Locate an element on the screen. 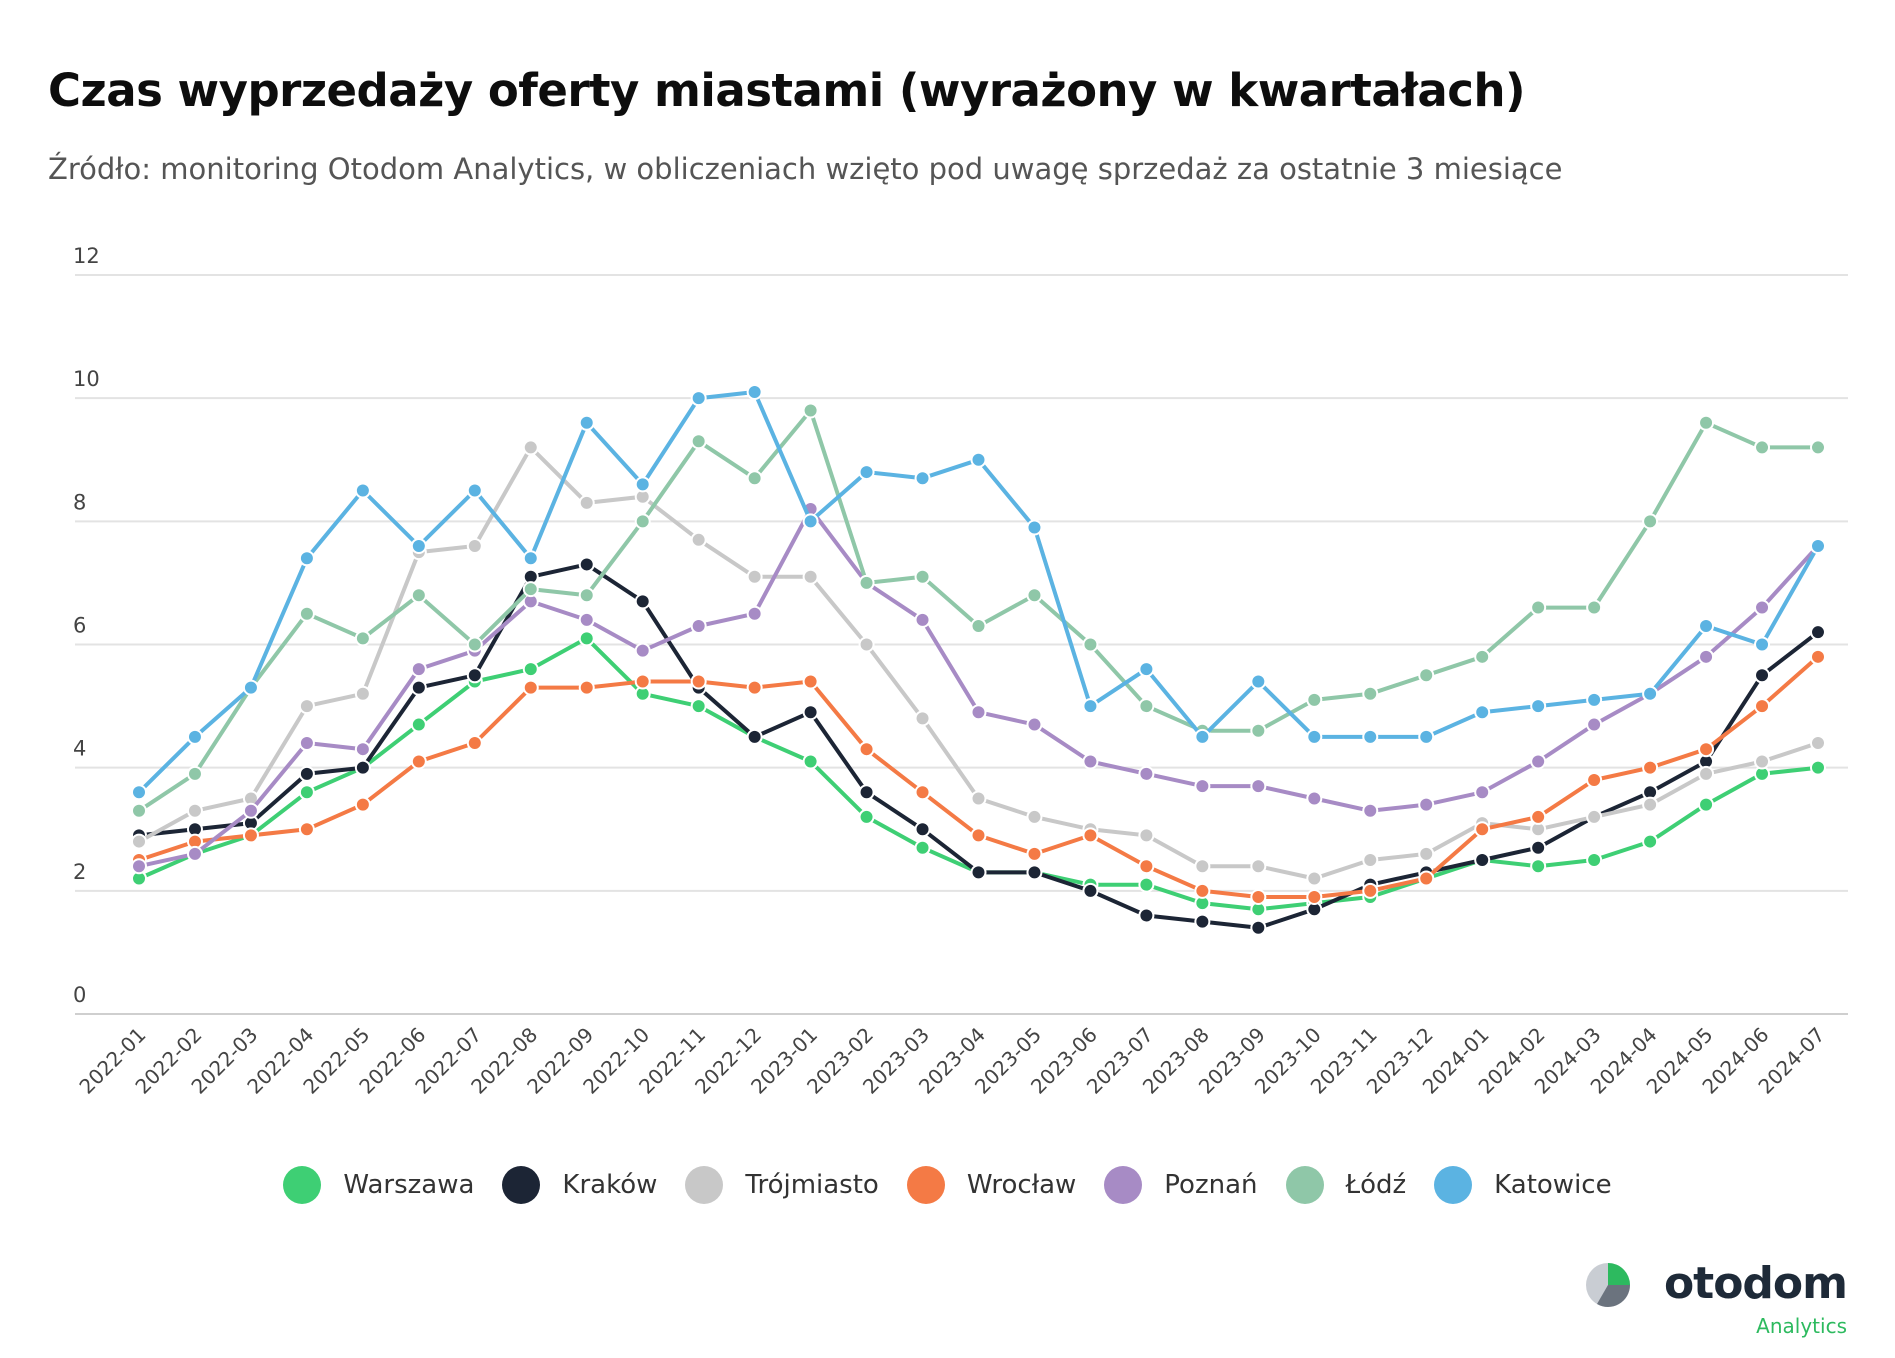 Image resolution: width=1895 pixels, height=1358 pixels. legend-item: Trójmiasto is located at coordinates (782, 1185).